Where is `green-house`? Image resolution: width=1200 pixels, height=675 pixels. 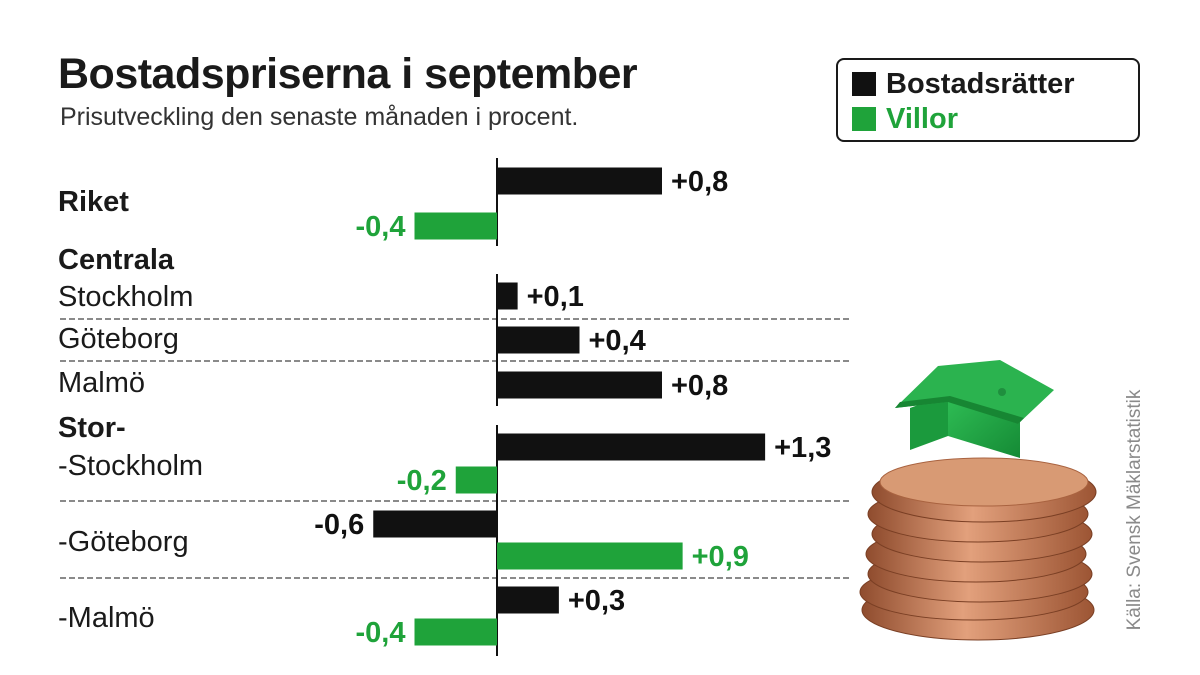
green-house is located at coordinates (974, 409).